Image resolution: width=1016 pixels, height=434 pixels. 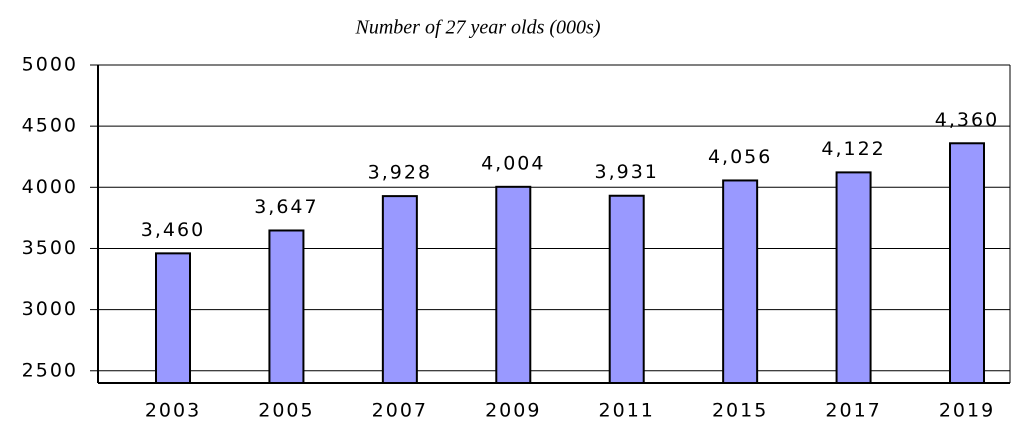 What do you see at coordinates (740, 411) in the screenshot?
I see `x-tick-label: 2015` at bounding box center [740, 411].